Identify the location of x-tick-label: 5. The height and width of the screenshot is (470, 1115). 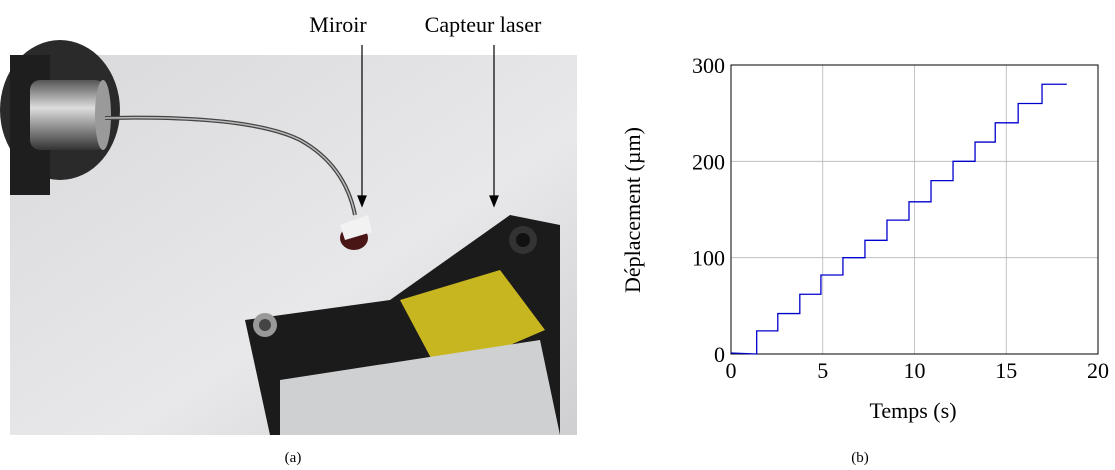
(822, 370).